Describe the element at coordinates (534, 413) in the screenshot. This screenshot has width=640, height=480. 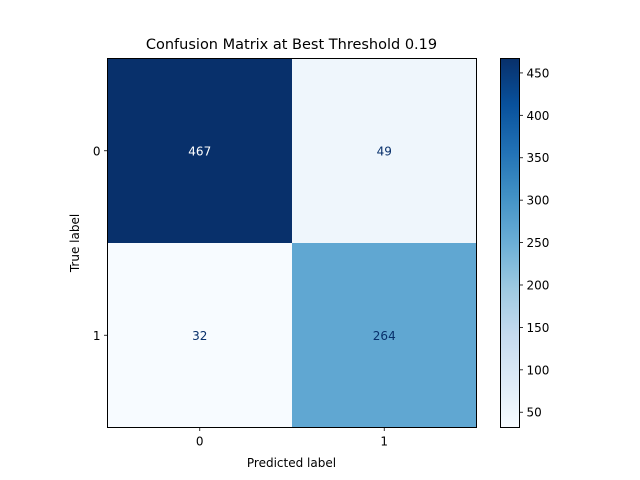
I see `colorbar-tick-label: 50` at that location.